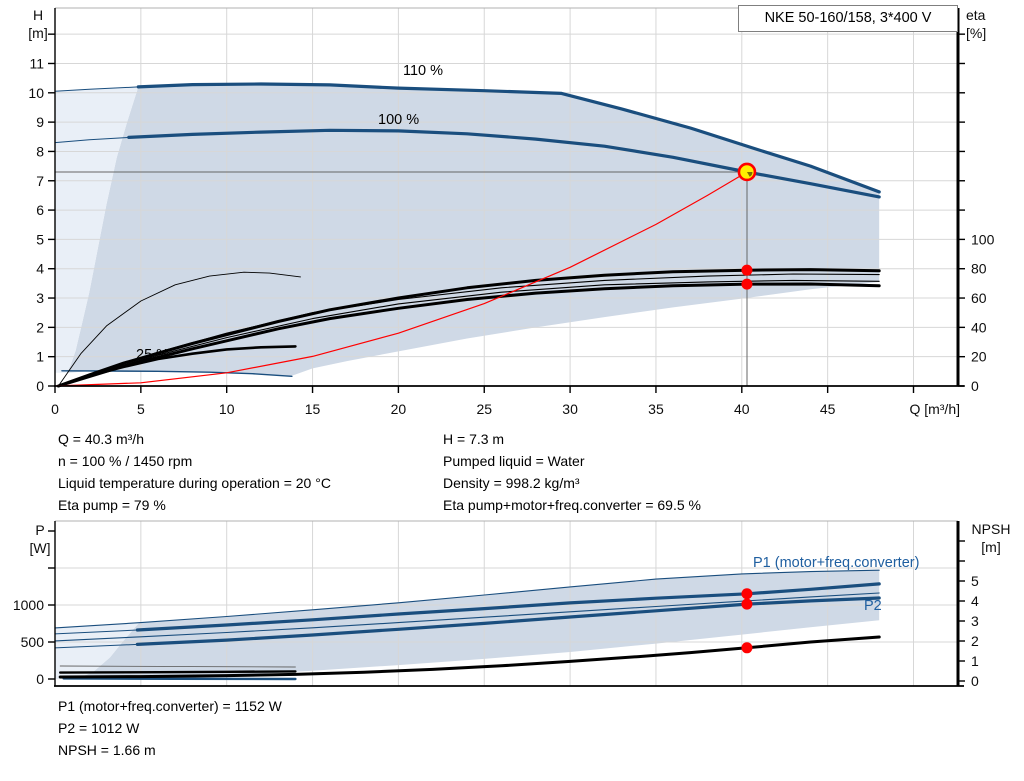 Image resolution: width=1024 pixels, height=781 pixels. What do you see at coordinates (179, 679) in the screenshot?
I see `p2-25-curve` at bounding box center [179, 679].